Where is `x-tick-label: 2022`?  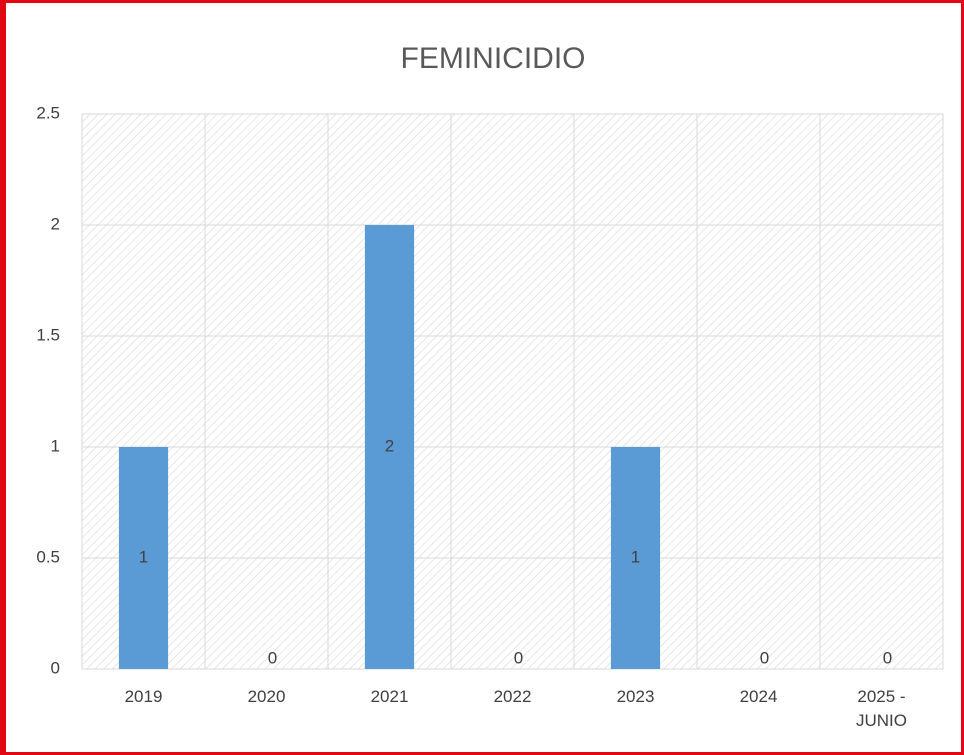
x-tick-label: 2022 is located at coordinates (512, 696).